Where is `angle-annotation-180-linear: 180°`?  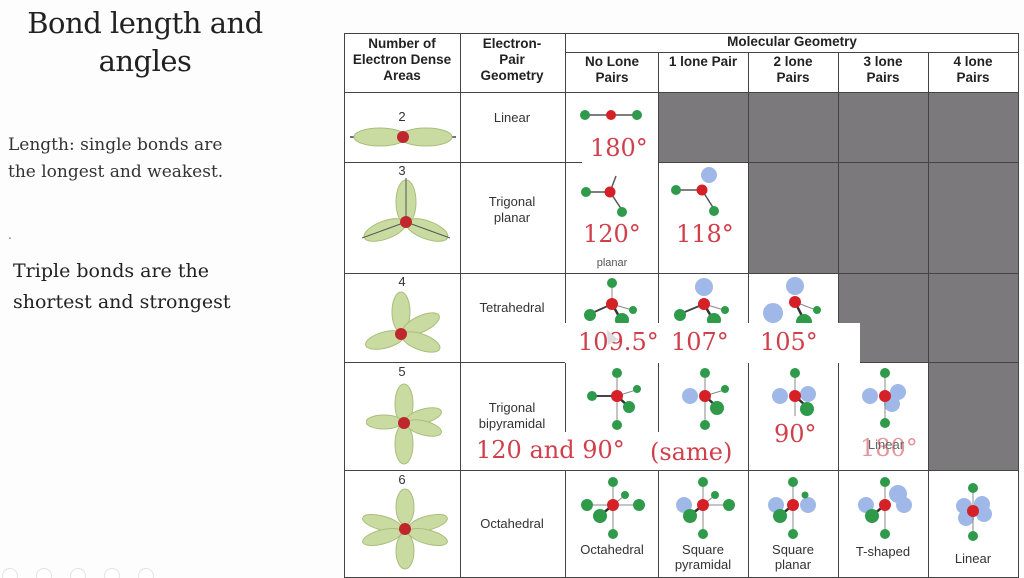 angle-annotation-180-linear: 180° is located at coordinates (889, 448).